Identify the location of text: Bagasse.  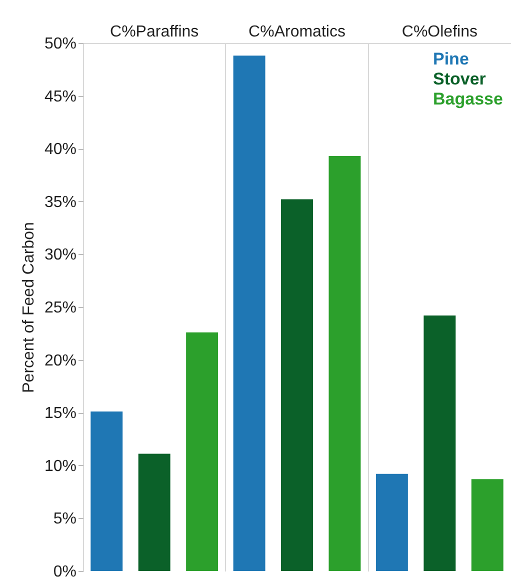
(468, 99).